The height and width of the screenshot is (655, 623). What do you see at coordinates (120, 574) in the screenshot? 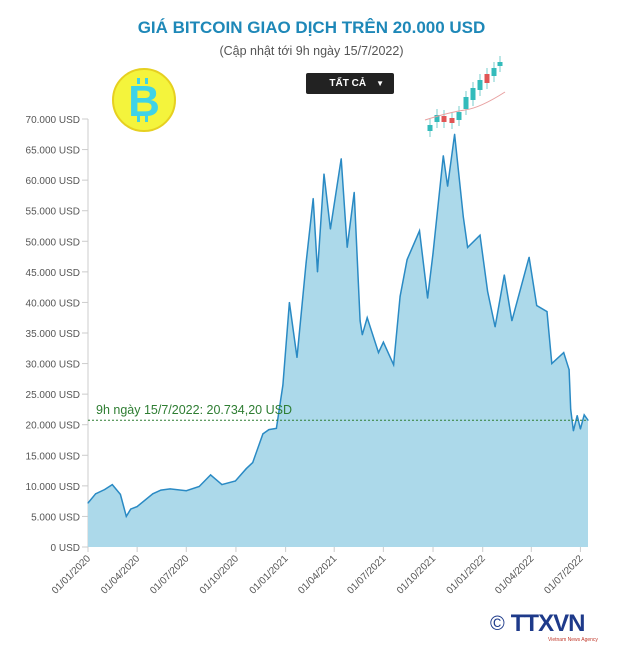
I see `x-tick-label: 01/04/2020` at bounding box center [120, 574].